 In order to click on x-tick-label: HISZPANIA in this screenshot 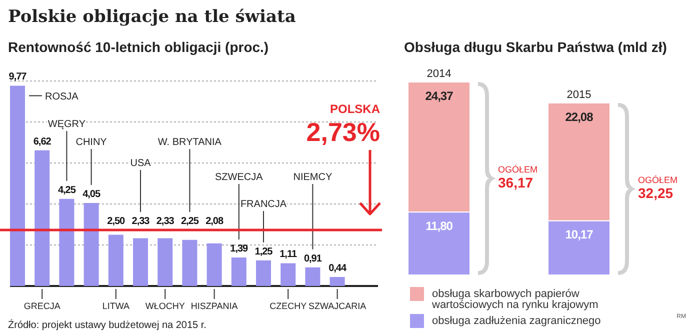, I will do `click(214, 306)`.